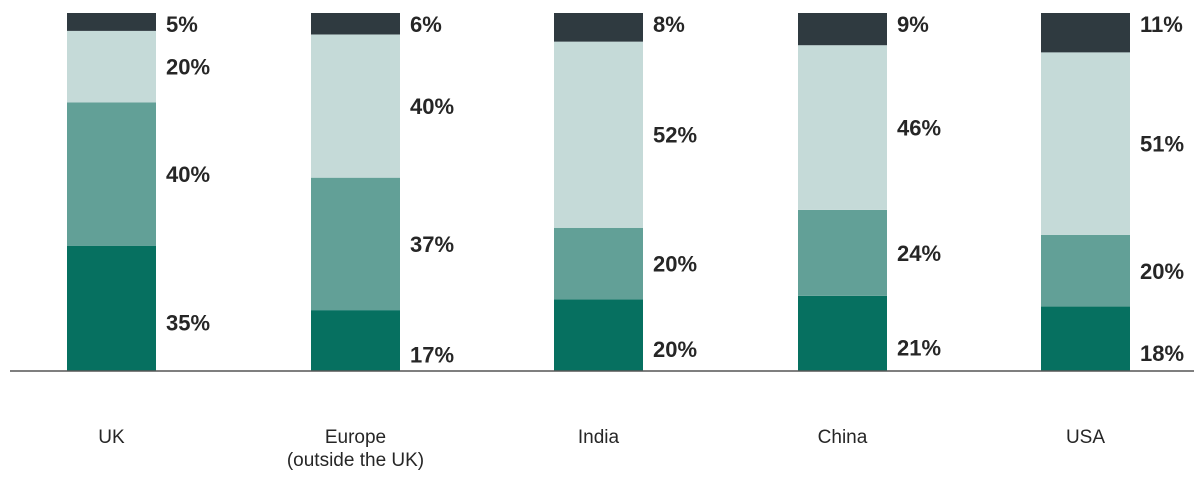 The image size is (1194, 479). I want to click on category-label-line: Europe, so click(355, 437).